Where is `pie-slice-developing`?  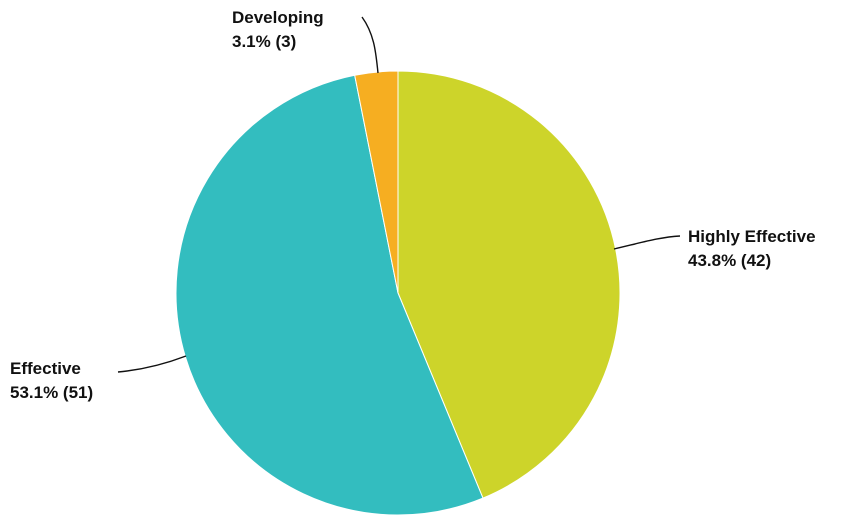
pie-slice-developing is located at coordinates (376, 182).